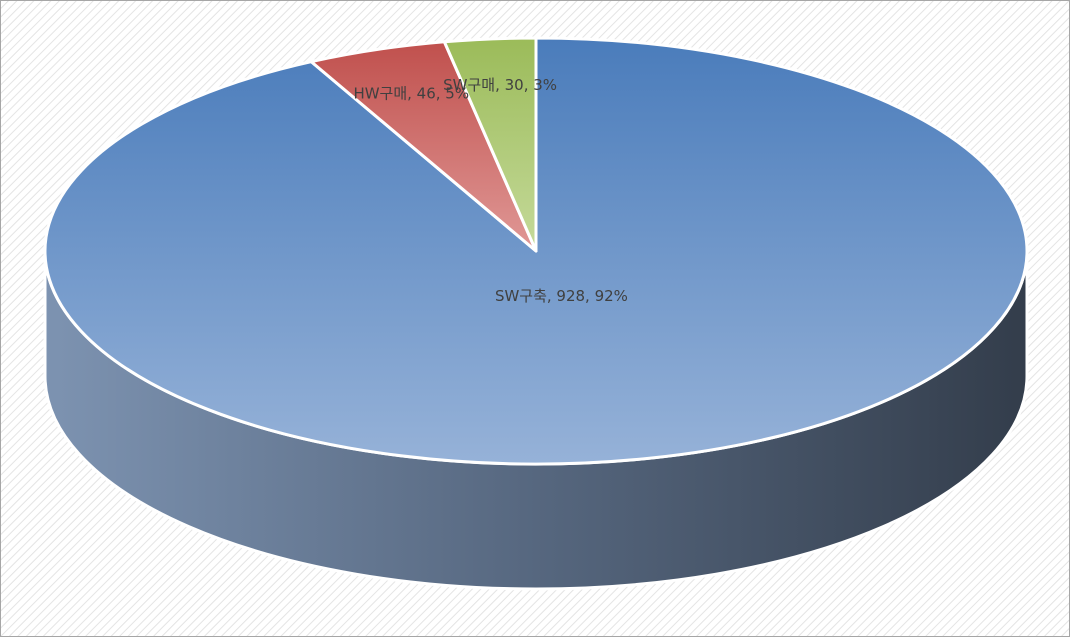  I want to click on data-label: HW구매, 46, 5%, so click(411, 93).